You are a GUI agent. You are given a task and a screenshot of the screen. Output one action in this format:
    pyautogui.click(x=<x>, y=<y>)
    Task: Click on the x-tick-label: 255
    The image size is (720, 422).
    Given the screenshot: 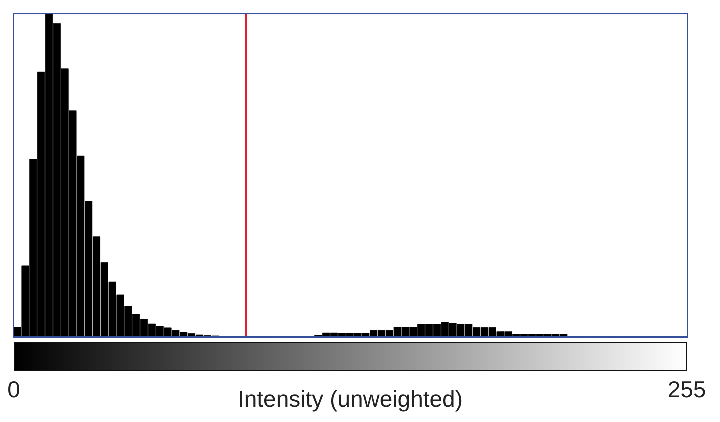 What is the action you would take?
    pyautogui.click(x=687, y=389)
    